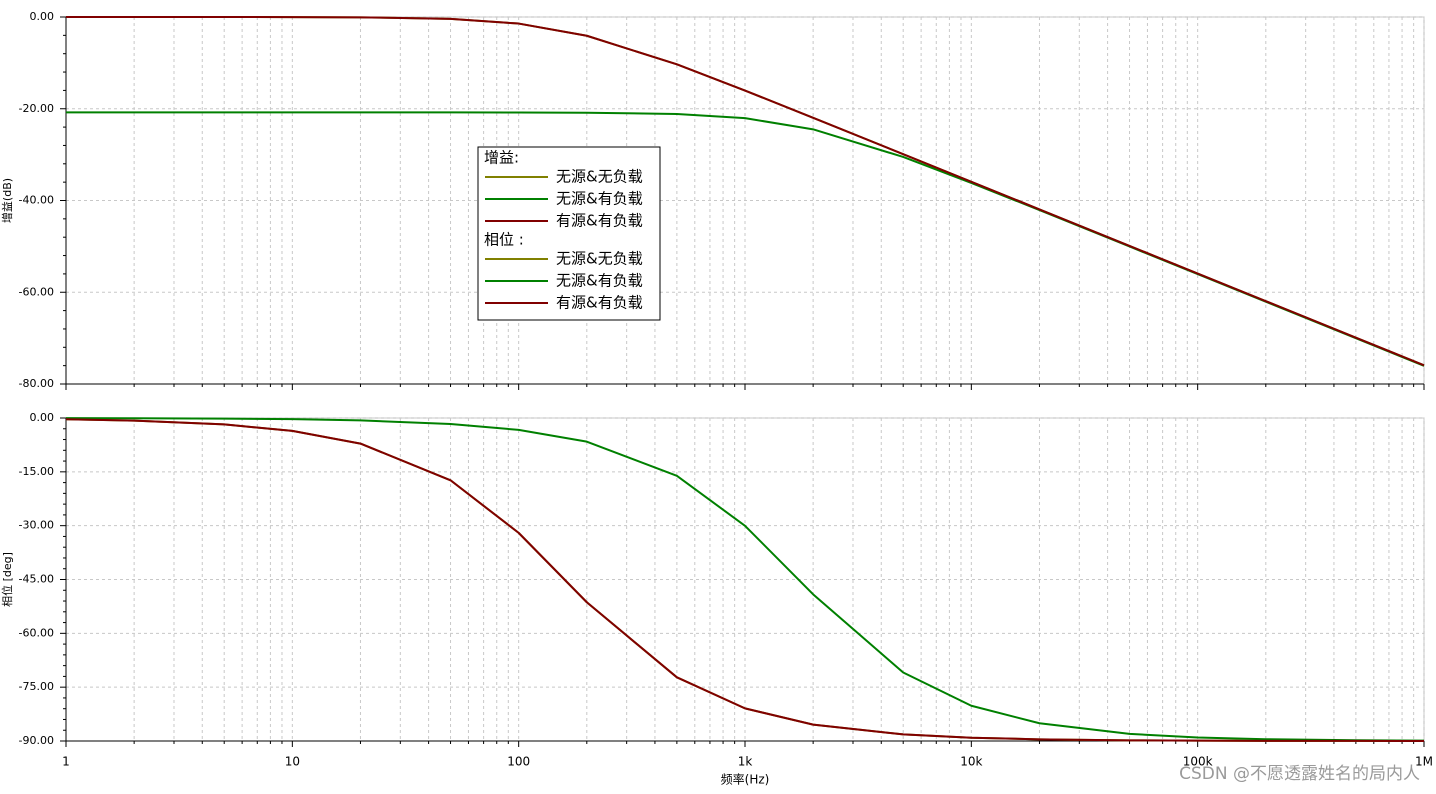  Describe the element at coordinates (36, 525) in the screenshot. I see `y-tick-label: -30.00` at that location.